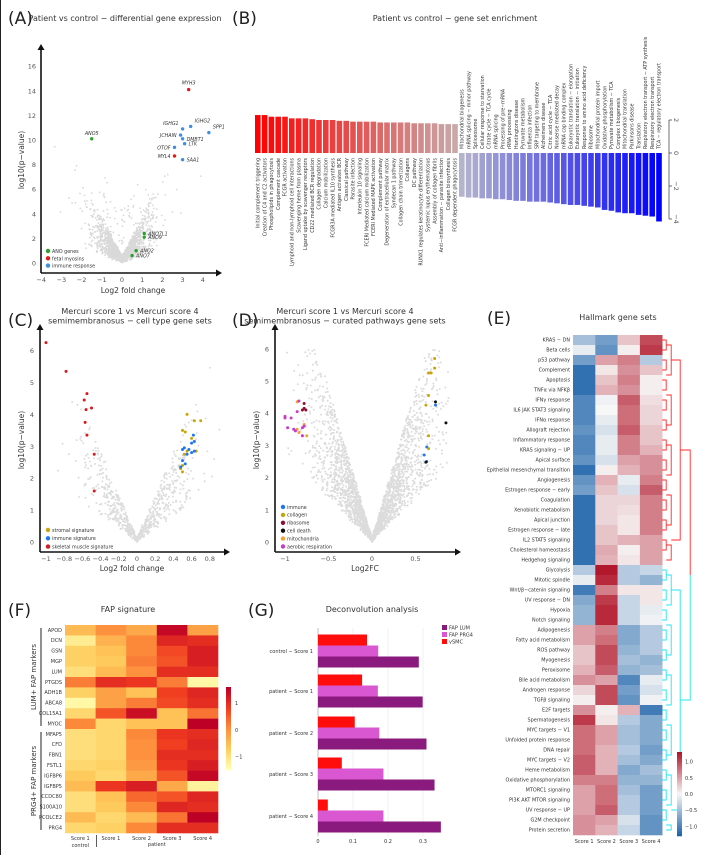  What do you see at coordinates (173, 559) in the screenshot?
I see `x-tick-label: 0.4` at bounding box center [173, 559].